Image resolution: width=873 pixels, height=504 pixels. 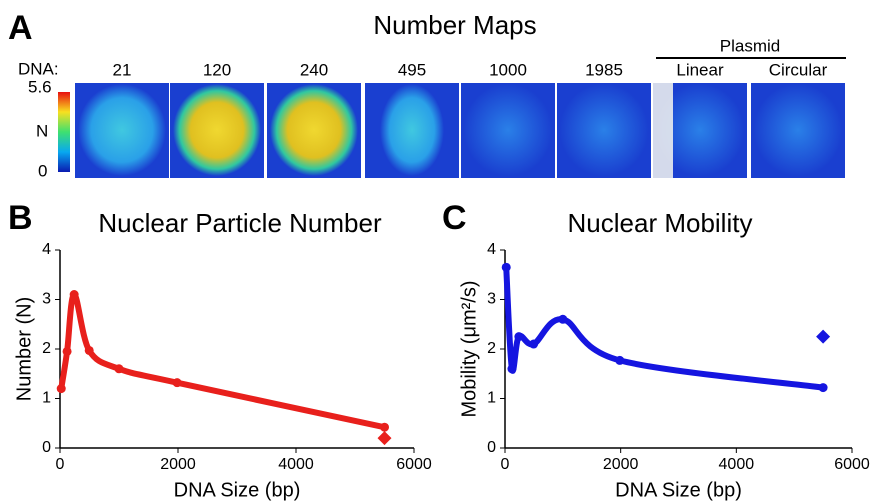 I want to click on colorbar, so click(x=64, y=132).